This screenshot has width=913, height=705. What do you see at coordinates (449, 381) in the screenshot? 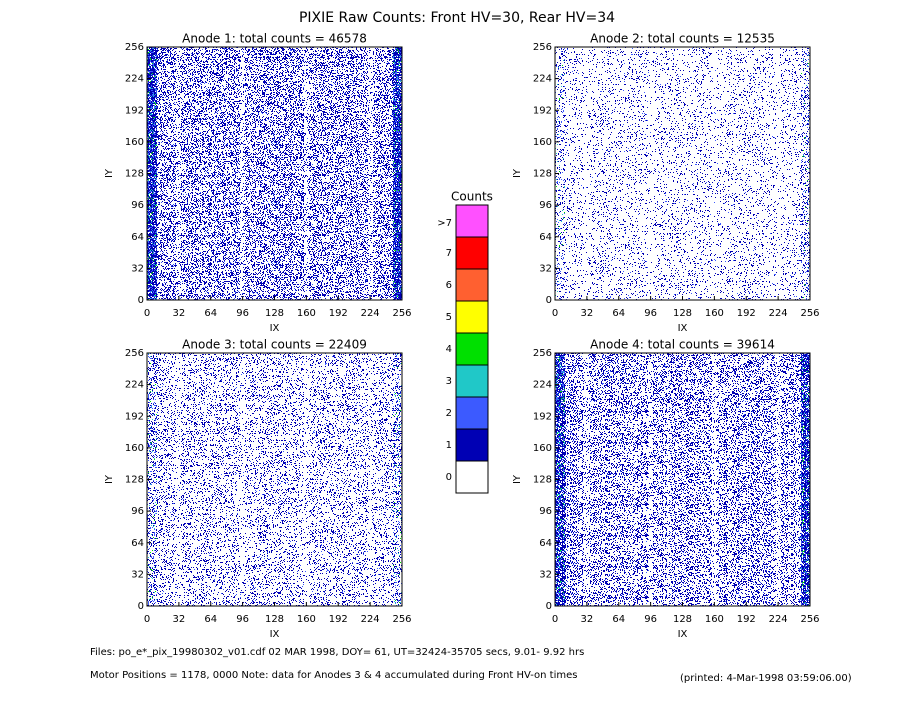
I see `colorbar-label: 3` at bounding box center [449, 381].